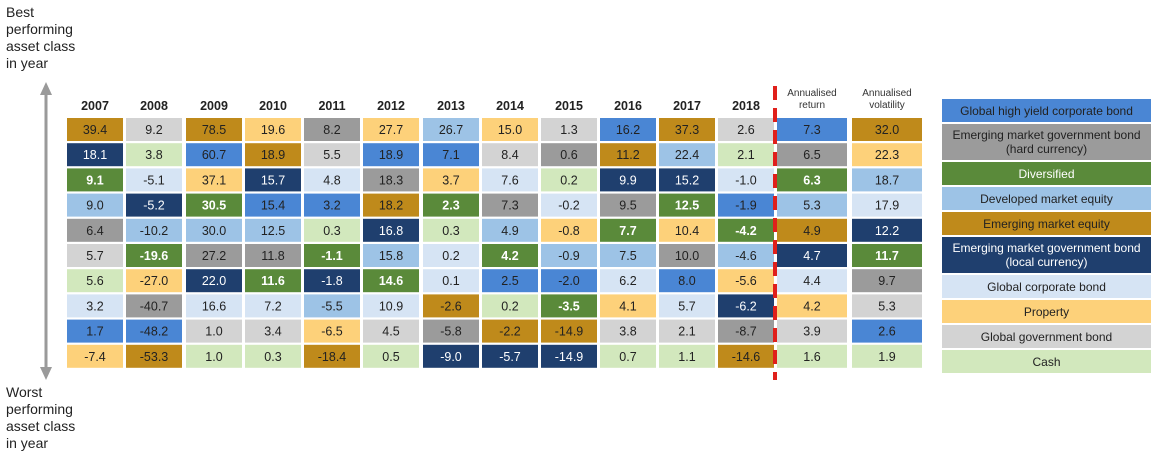 The image size is (1161, 459). I want to click on annualised-return-cell, so click(812, 180).